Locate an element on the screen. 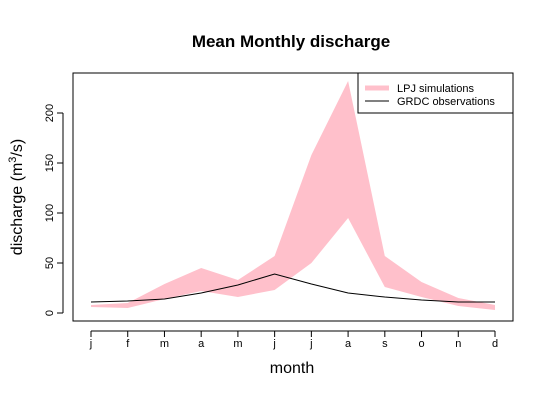 The height and width of the screenshot is (412, 550). y-tick-label: 0 is located at coordinates (50, 313).